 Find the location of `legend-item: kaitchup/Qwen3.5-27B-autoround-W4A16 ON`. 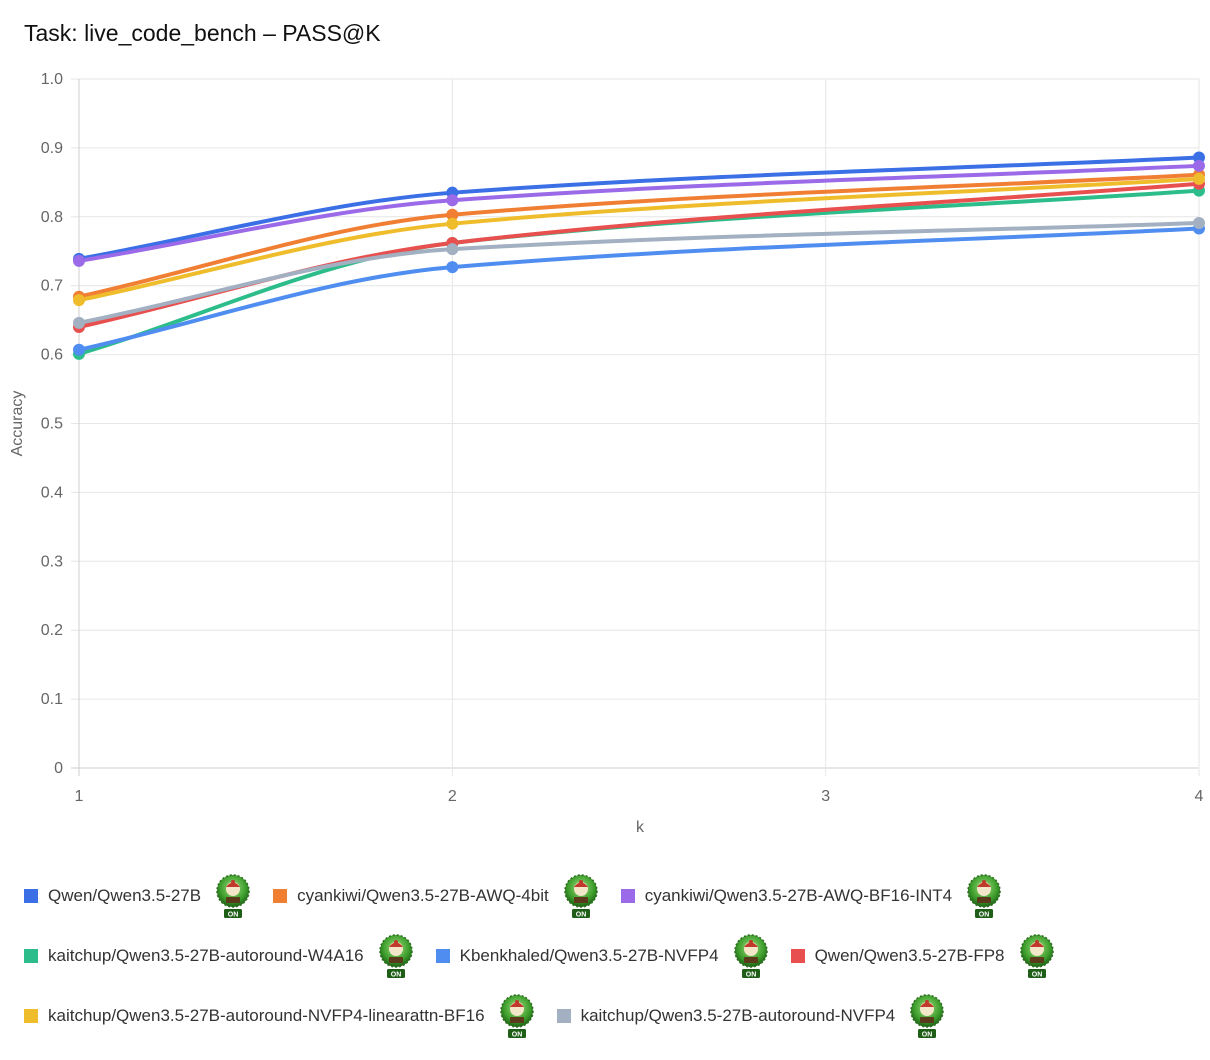

legend-item: kaitchup/Qwen3.5-27B-autoround-W4A16 ON is located at coordinates (219, 956).